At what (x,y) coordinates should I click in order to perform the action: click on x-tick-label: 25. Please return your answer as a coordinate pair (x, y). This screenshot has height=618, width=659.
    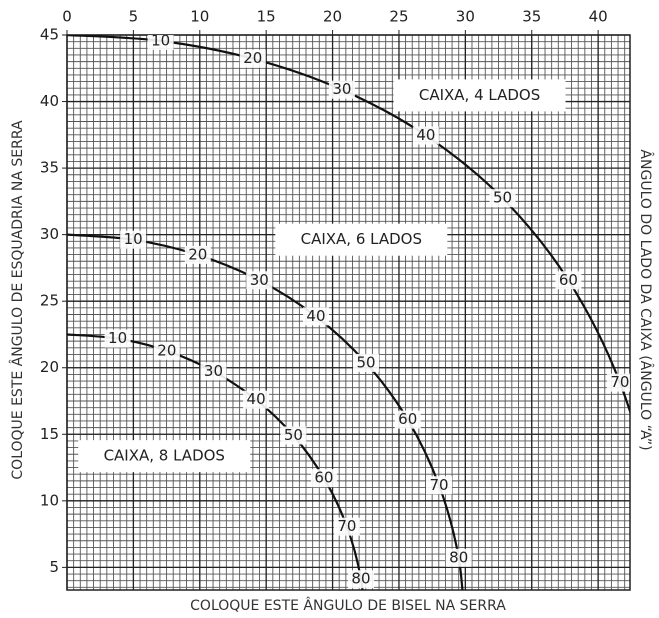
    Looking at the image, I should click on (398, 17).